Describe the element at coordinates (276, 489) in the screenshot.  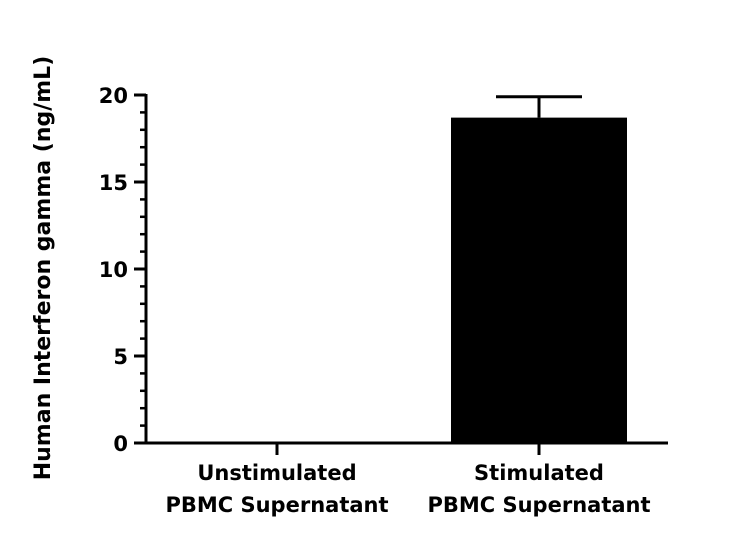
I see `x-category-label: Unstimulated PBMC Supernatant` at that location.